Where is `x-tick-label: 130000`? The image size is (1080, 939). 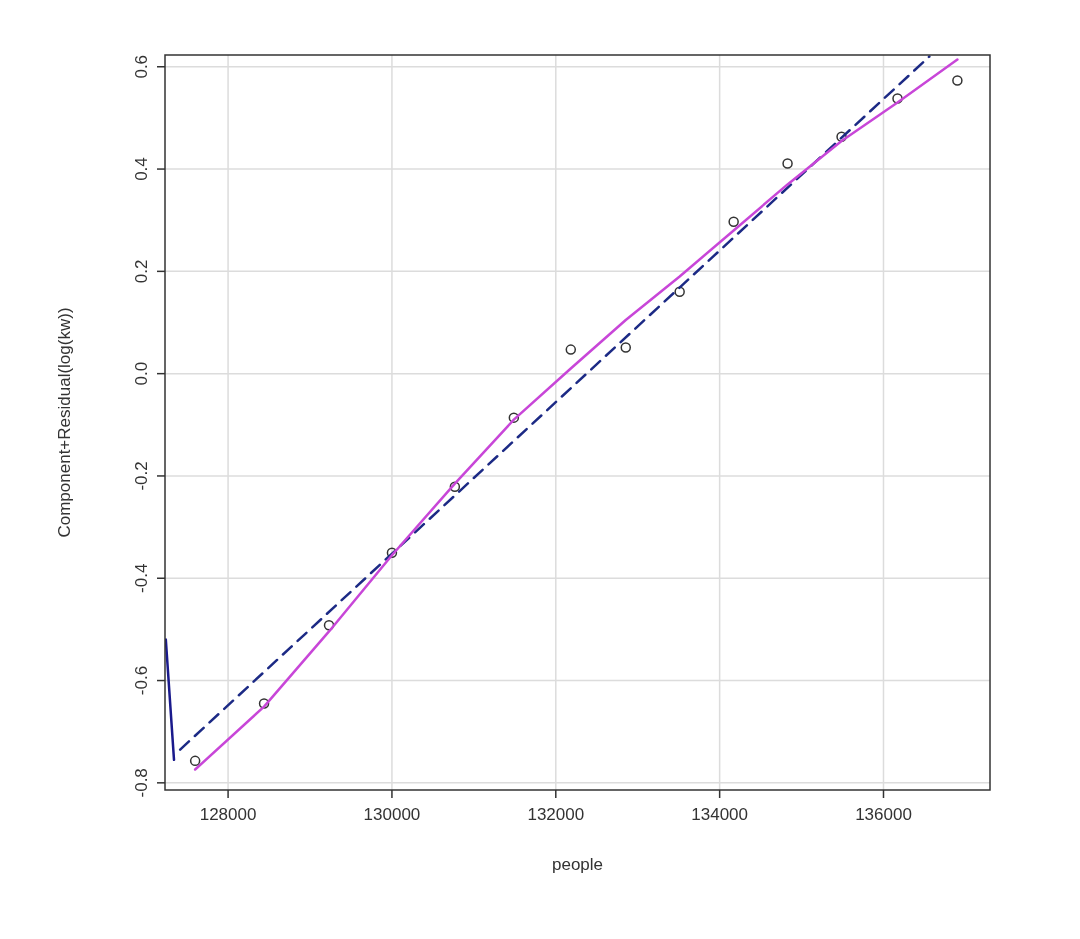 x-tick-label: 130000 is located at coordinates (392, 814).